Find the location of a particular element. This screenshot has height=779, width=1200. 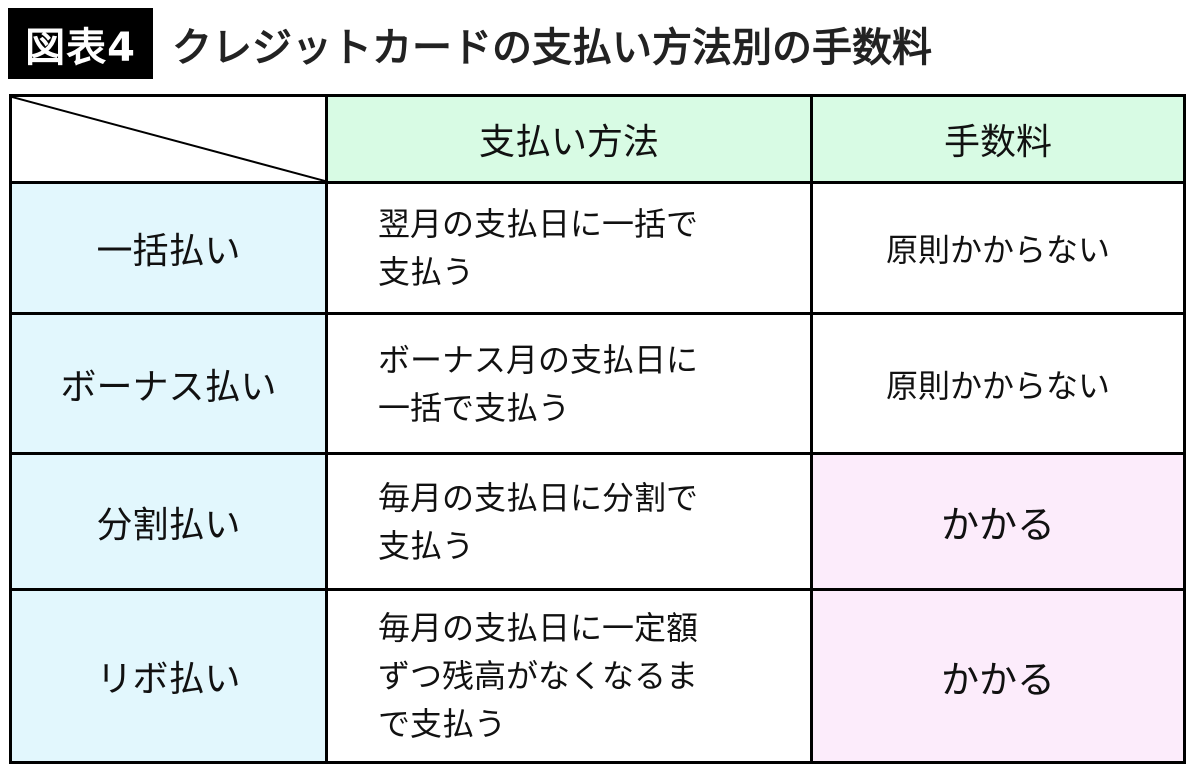

page-title: クレジットカードの支払い方法別の手数料 is located at coordinates (552, 48).